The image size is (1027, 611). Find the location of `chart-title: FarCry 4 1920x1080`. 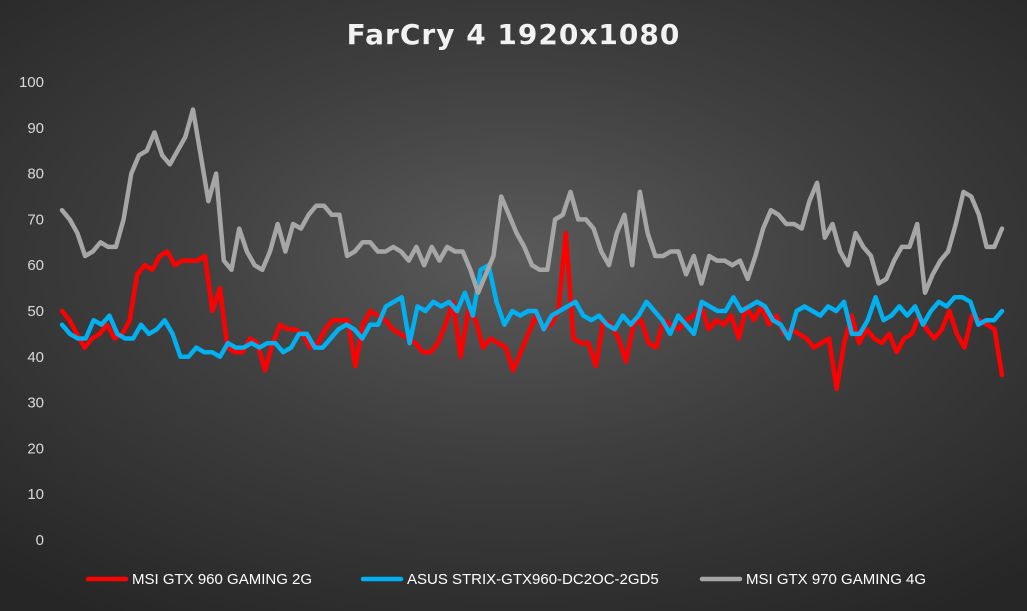

chart-title: FarCry 4 1920x1080 is located at coordinates (513, 34).